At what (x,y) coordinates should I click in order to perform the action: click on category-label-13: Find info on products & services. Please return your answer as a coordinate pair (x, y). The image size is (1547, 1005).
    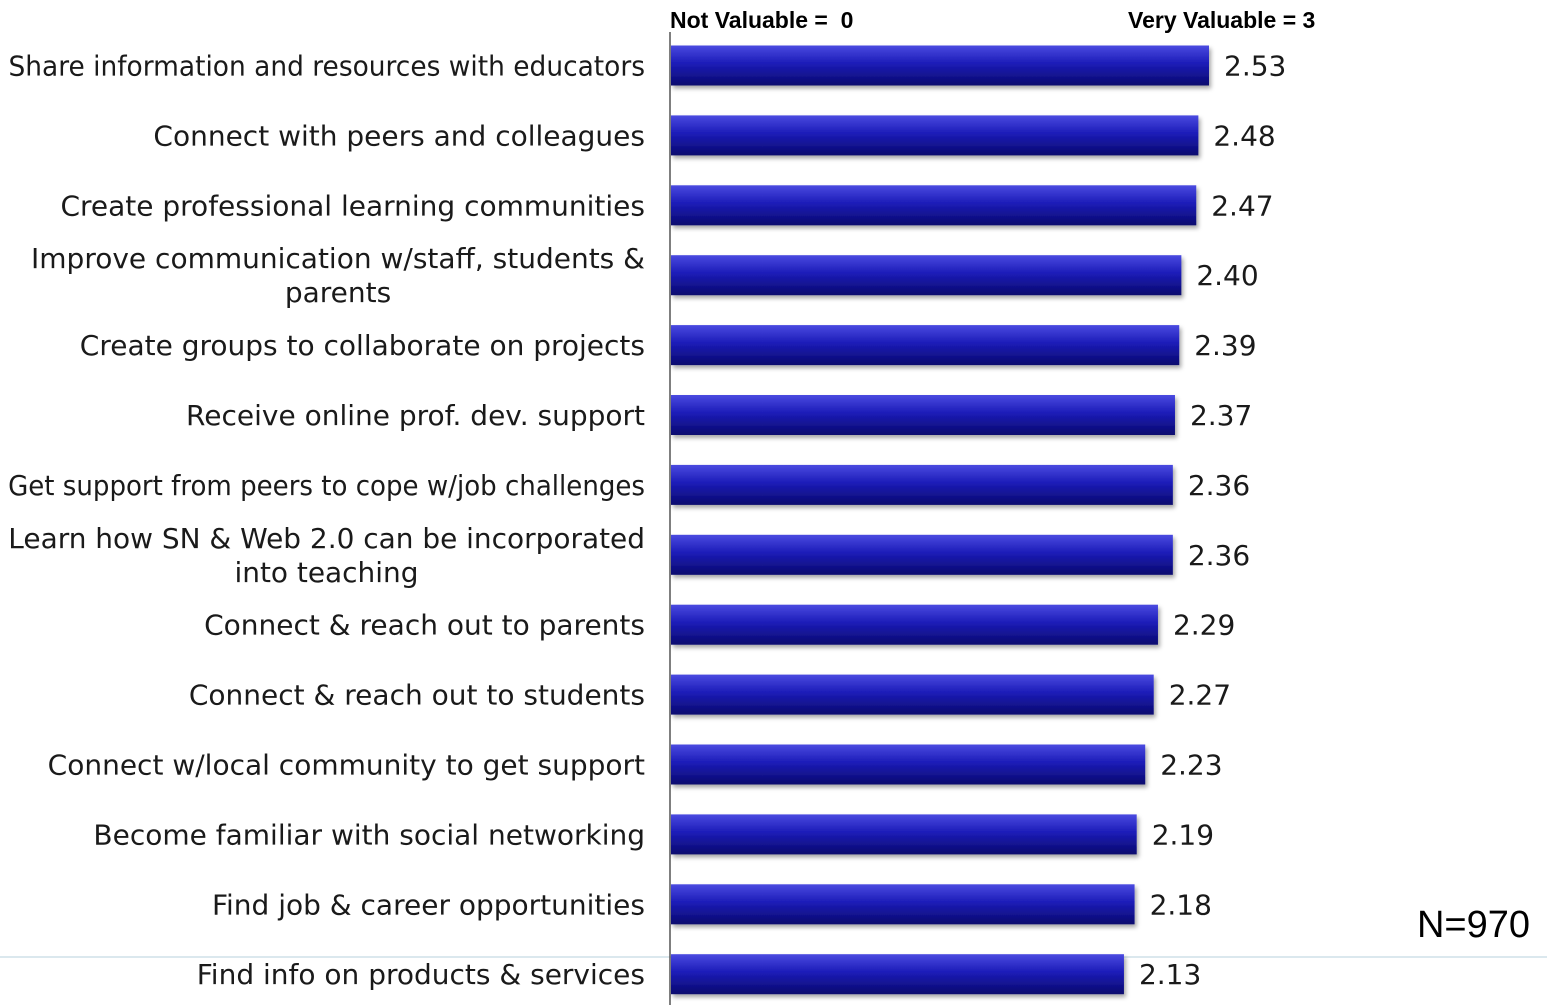
    Looking at the image, I should click on (421, 974).